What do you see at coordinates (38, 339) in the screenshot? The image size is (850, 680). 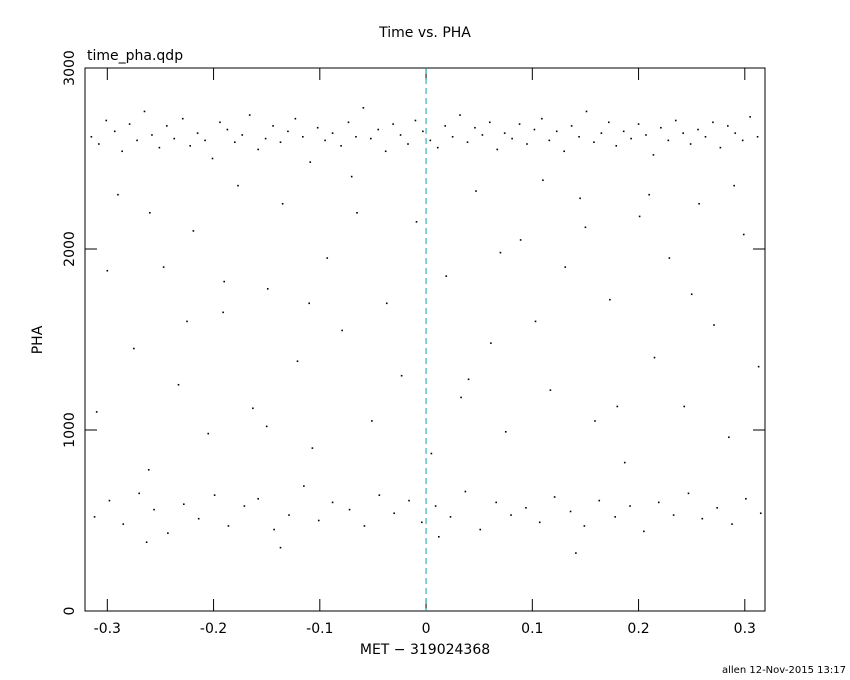 I see `y-axis-label: PHA` at bounding box center [38, 339].